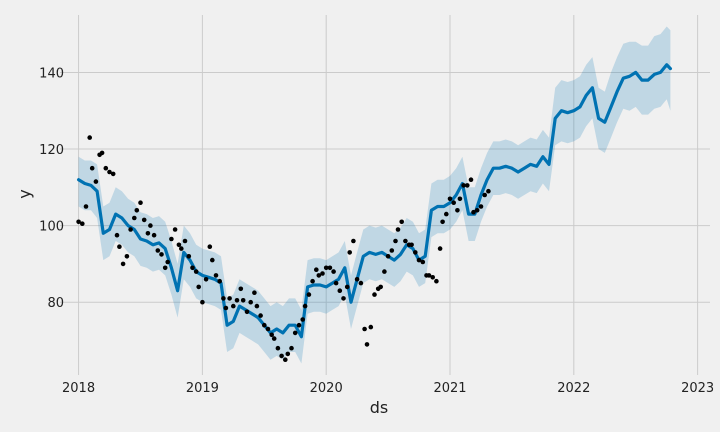 Image resolution: width=720 pixels, height=432 pixels. I want to click on x-tick-label: 2018, so click(78, 388).